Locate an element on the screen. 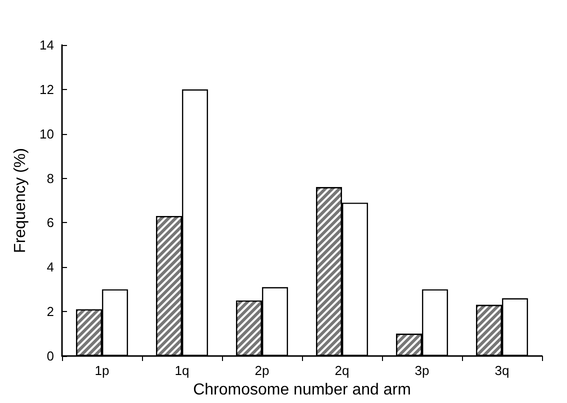 Image resolution: width=567 pixels, height=403 pixels. y-tick-label: 6 is located at coordinates (50, 222).